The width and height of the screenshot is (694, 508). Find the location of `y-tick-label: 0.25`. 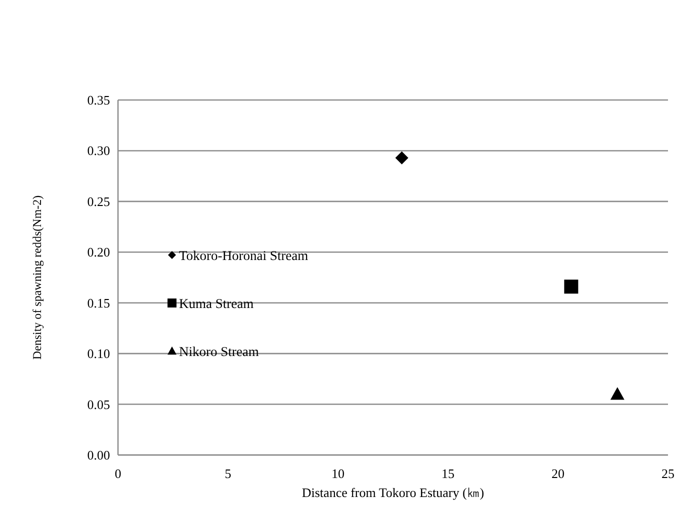

y-tick-label: 0.25 is located at coordinates (98, 201).